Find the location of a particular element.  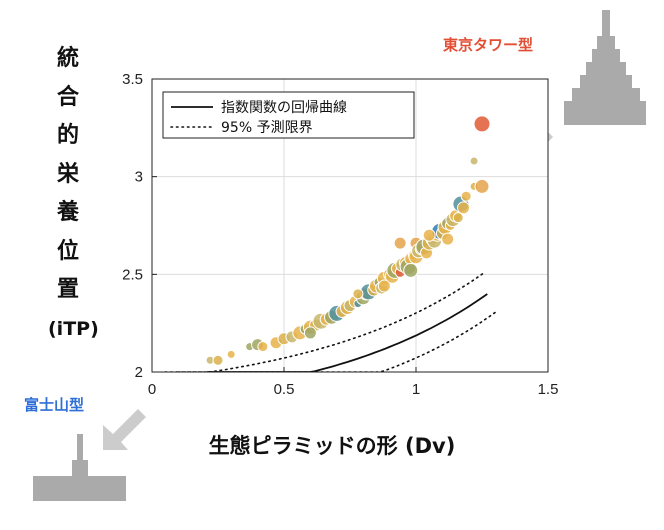

y-axis-label-char: 統 is located at coordinates (67, 58).